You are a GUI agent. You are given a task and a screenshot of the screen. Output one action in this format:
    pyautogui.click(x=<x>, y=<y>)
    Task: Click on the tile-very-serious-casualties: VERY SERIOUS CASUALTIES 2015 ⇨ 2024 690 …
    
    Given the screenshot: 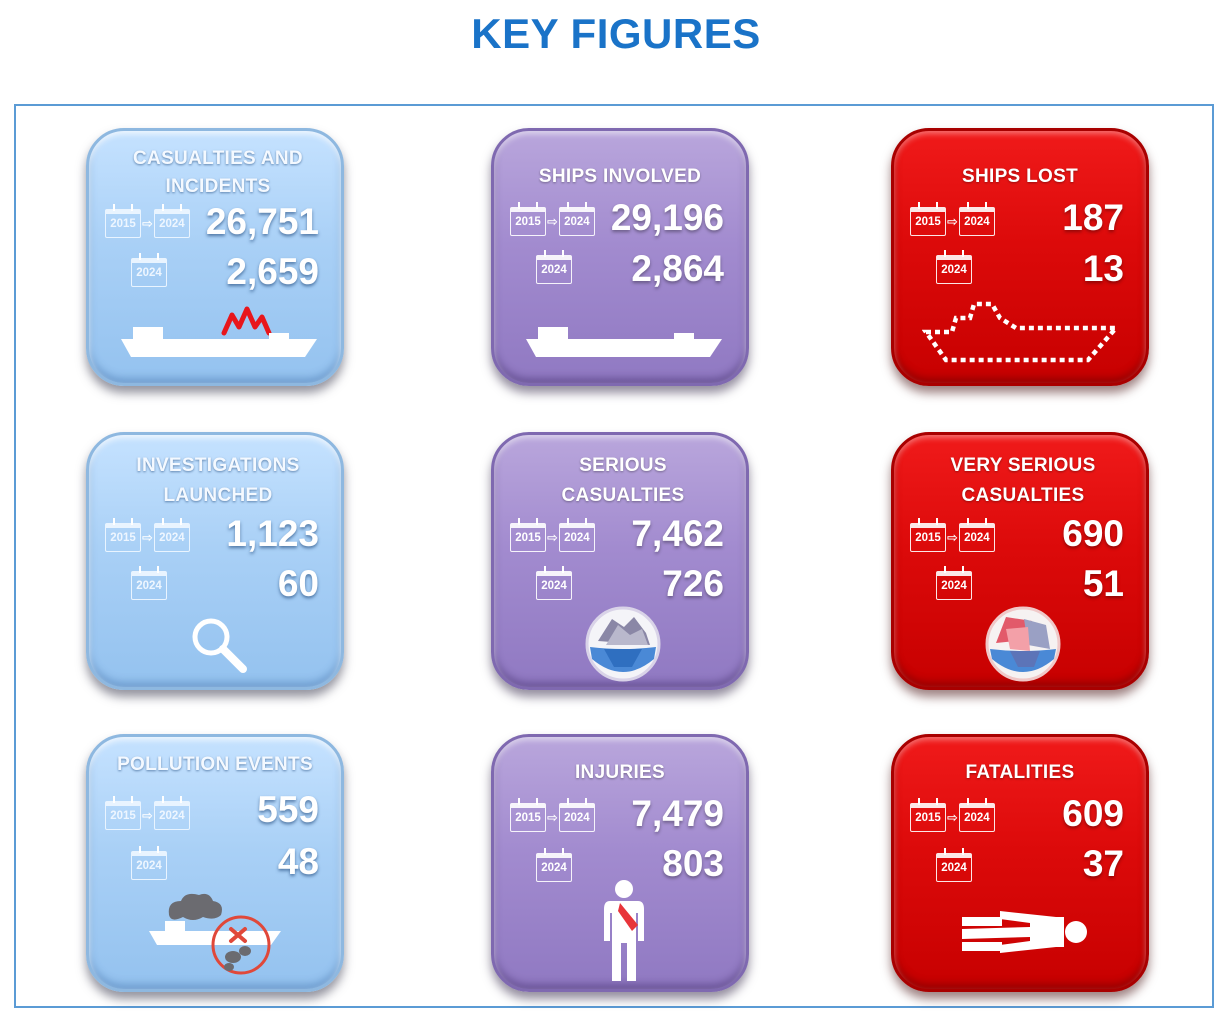 What is the action you would take?
    pyautogui.click(x=1020, y=561)
    